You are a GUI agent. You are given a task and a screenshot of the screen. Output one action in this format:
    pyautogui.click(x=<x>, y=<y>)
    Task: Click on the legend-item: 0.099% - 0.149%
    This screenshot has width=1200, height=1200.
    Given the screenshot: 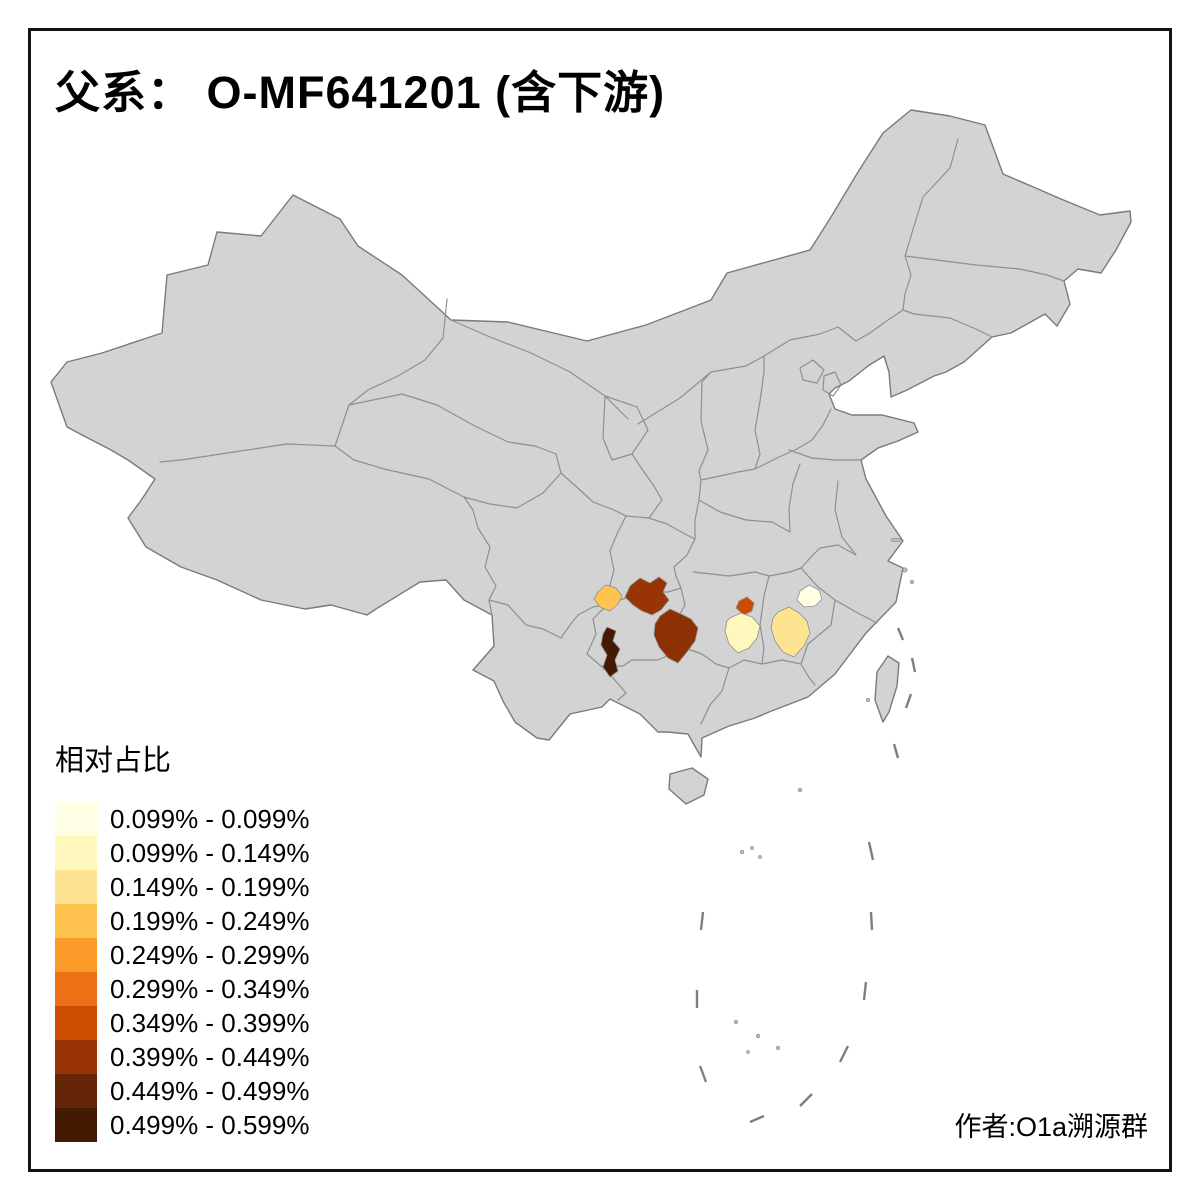 What is the action you would take?
    pyautogui.click(x=182, y=853)
    